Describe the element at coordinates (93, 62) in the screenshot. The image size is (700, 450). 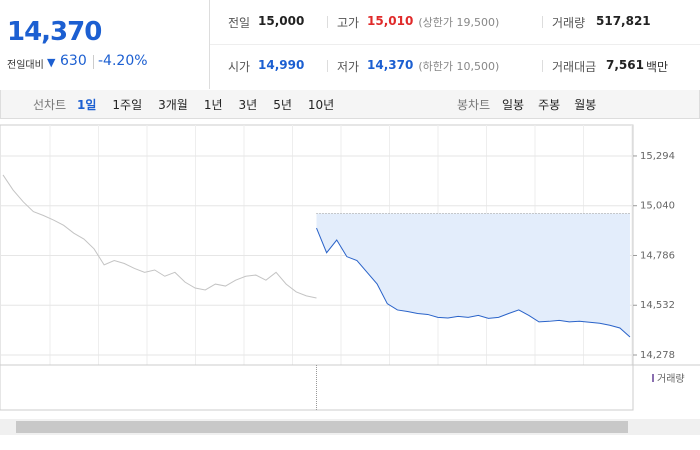
I see `divider` at that location.